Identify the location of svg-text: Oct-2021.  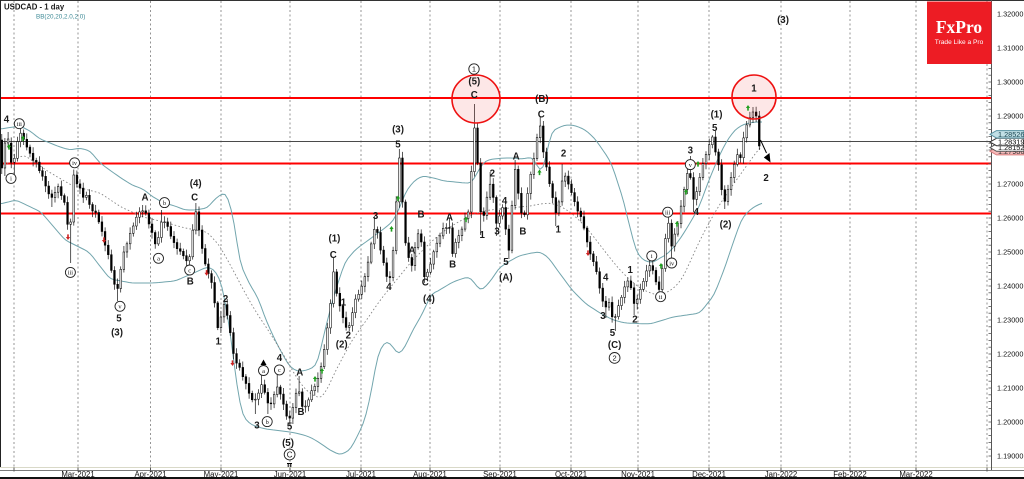
(571, 474).